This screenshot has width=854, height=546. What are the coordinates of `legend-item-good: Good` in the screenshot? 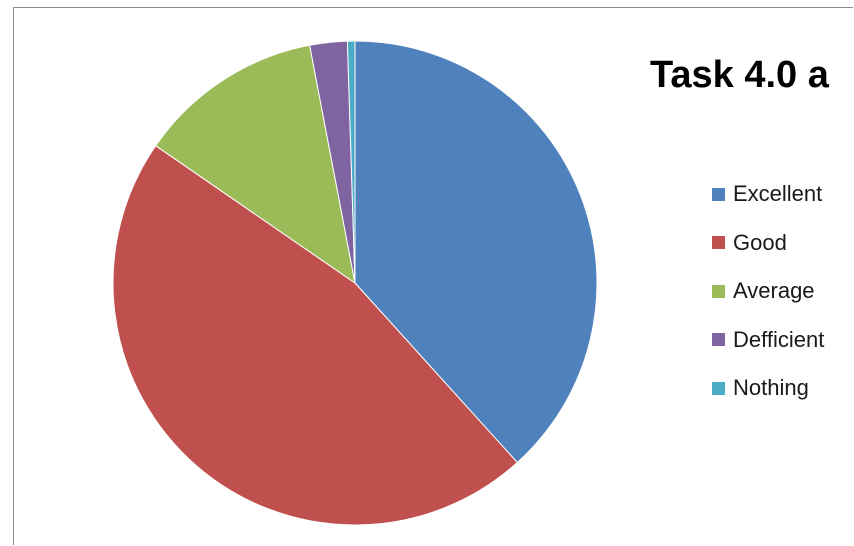 It's located at (779, 243).